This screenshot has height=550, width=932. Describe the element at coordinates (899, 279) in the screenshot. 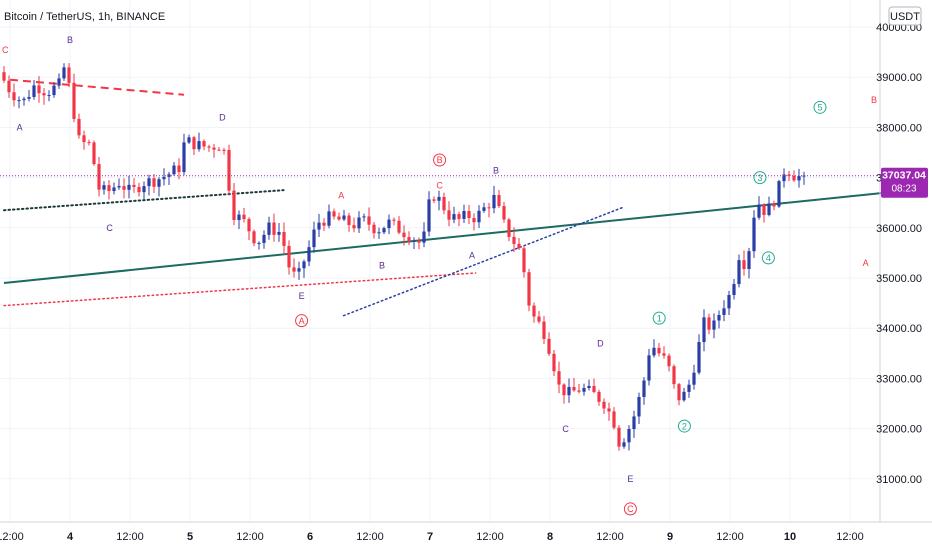

I see `price-tick-label: 35000.00` at that location.